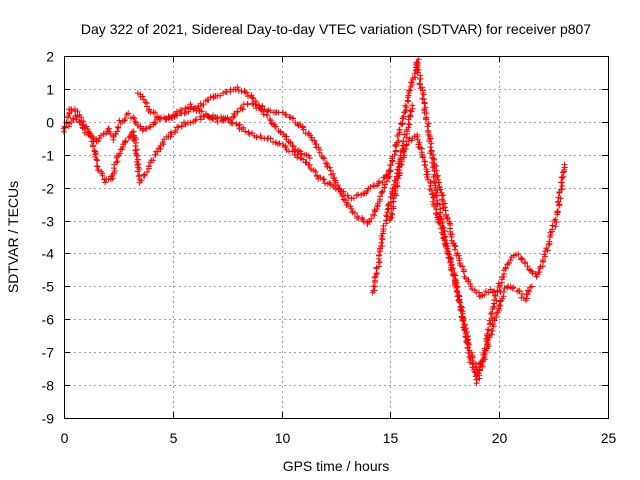  I want to click on series-track-b, so click(229, 157).